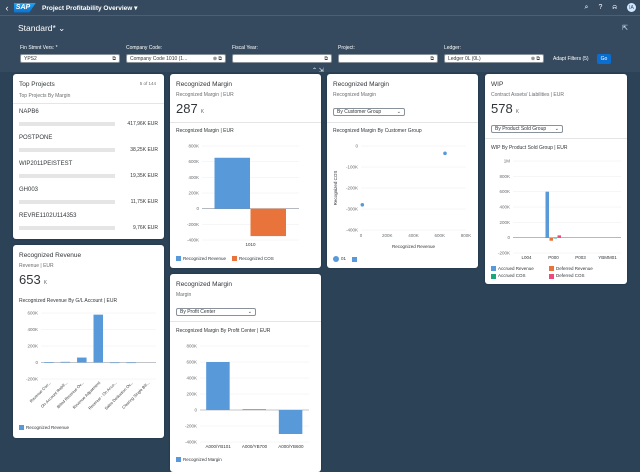  What do you see at coordinates (250, 244) in the screenshot?
I see `x-tick-label: 1010` at bounding box center [250, 244].